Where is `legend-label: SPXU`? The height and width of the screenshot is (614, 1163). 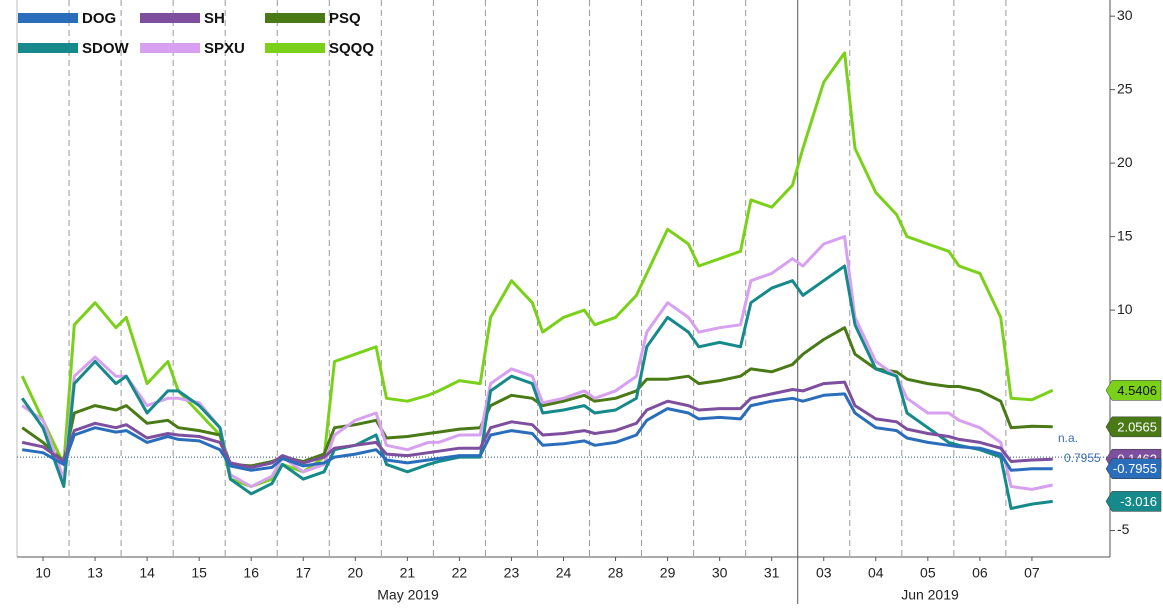 legend-label: SPXU is located at coordinates (224, 48).